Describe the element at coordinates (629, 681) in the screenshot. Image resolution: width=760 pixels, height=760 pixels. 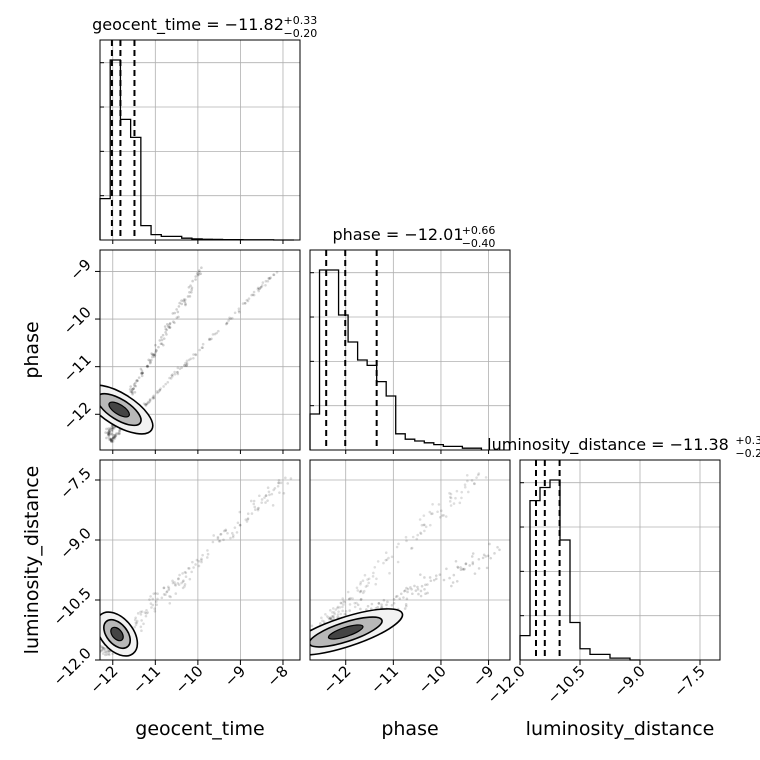
I see `x-tick-label: −9.0` at that location.